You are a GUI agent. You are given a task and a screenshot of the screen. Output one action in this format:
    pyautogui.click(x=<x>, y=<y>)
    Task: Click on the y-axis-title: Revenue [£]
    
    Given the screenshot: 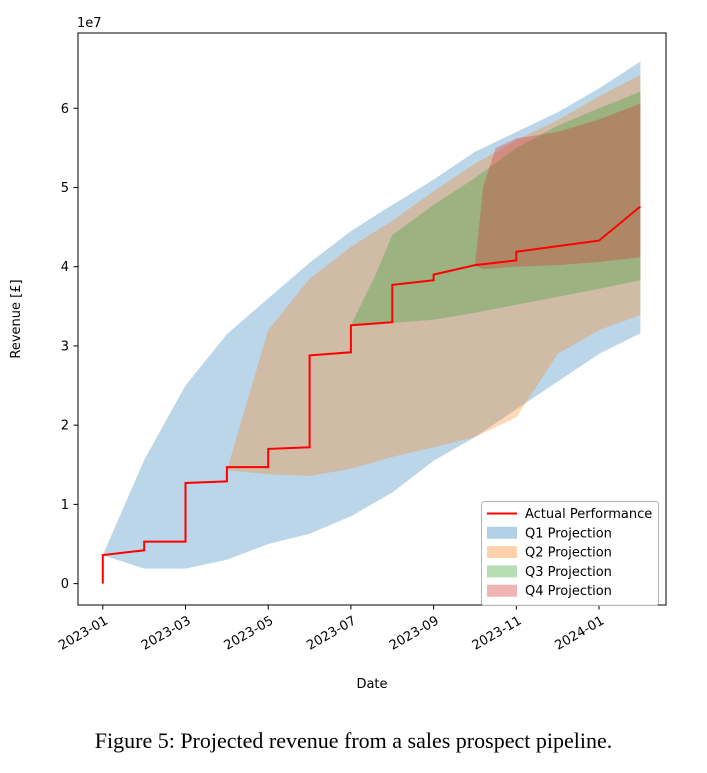 What is the action you would take?
    pyautogui.click(x=16, y=318)
    